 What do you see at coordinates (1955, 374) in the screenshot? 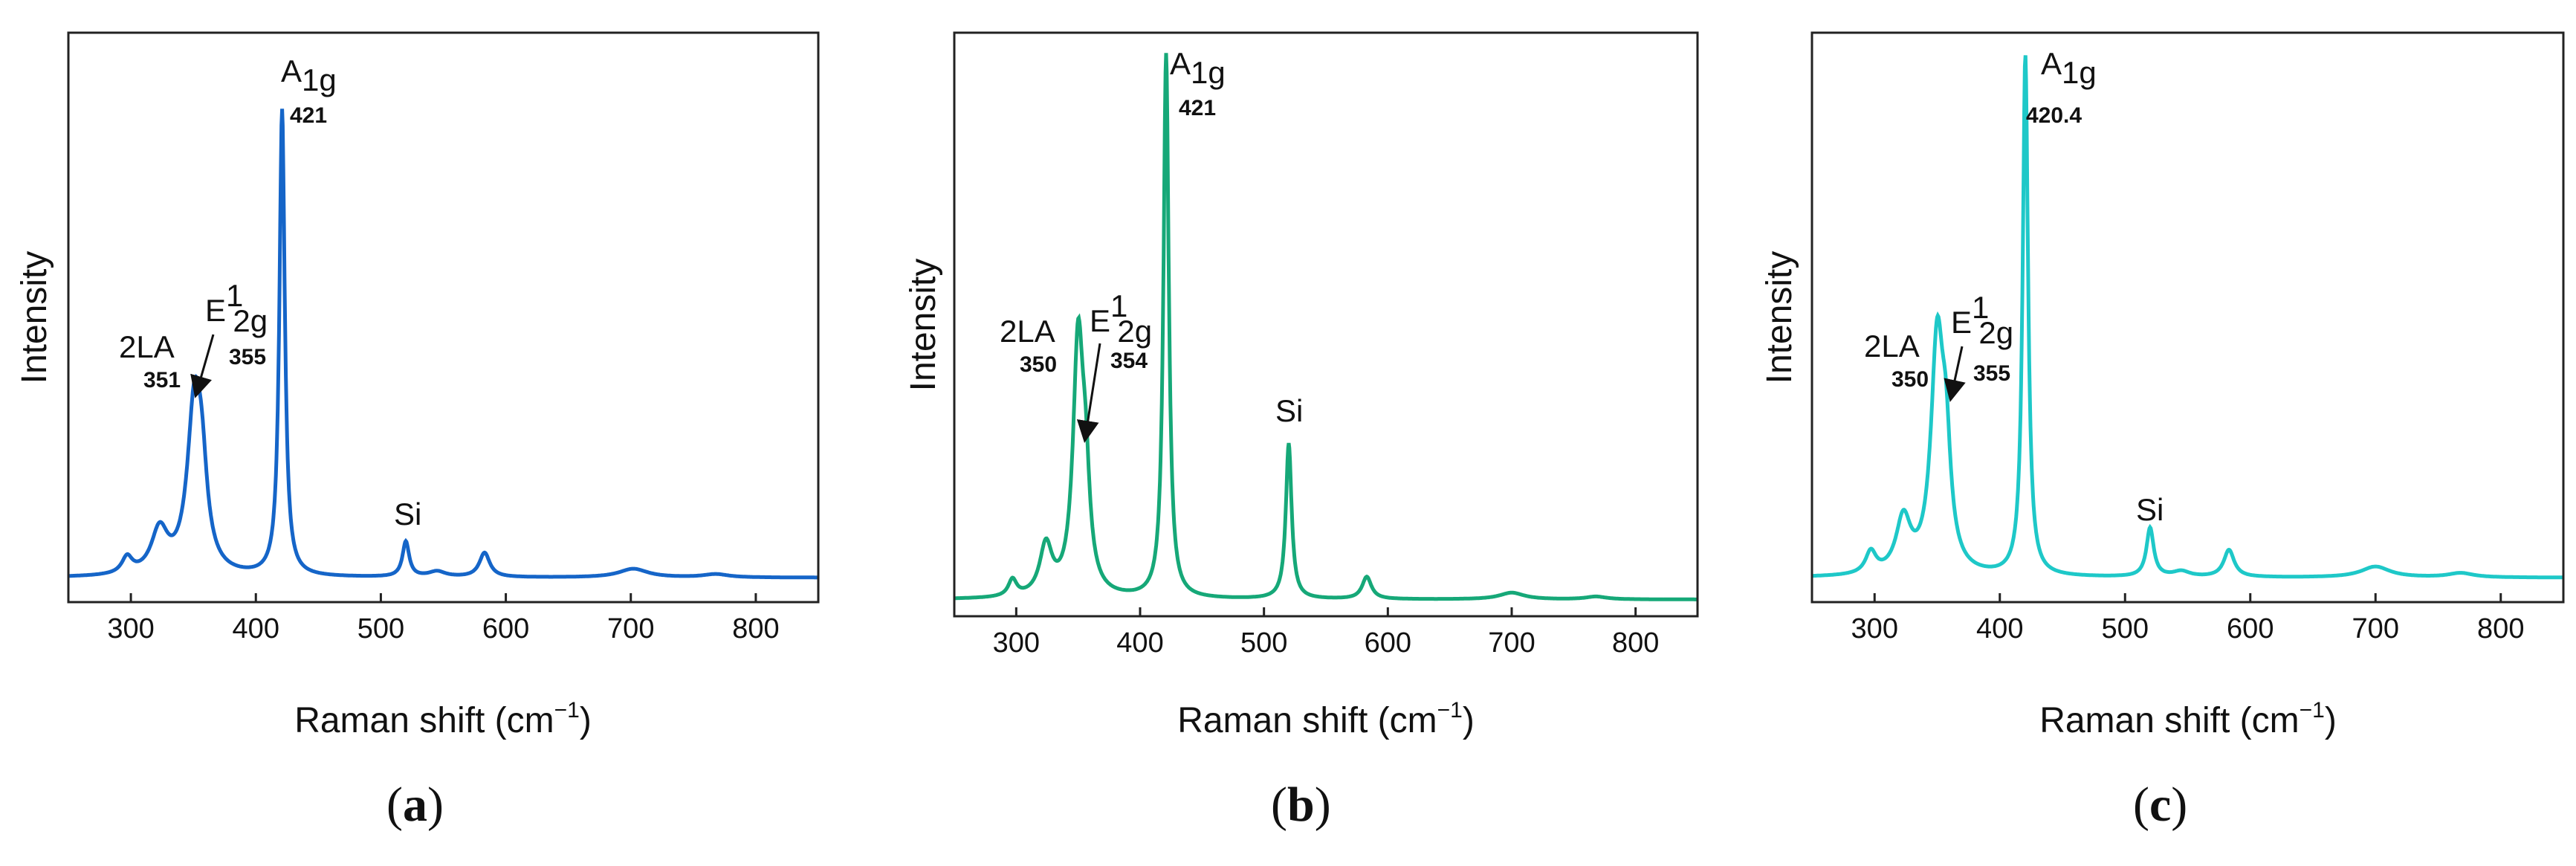
I see `e2g-arrow-c` at bounding box center [1955, 374].